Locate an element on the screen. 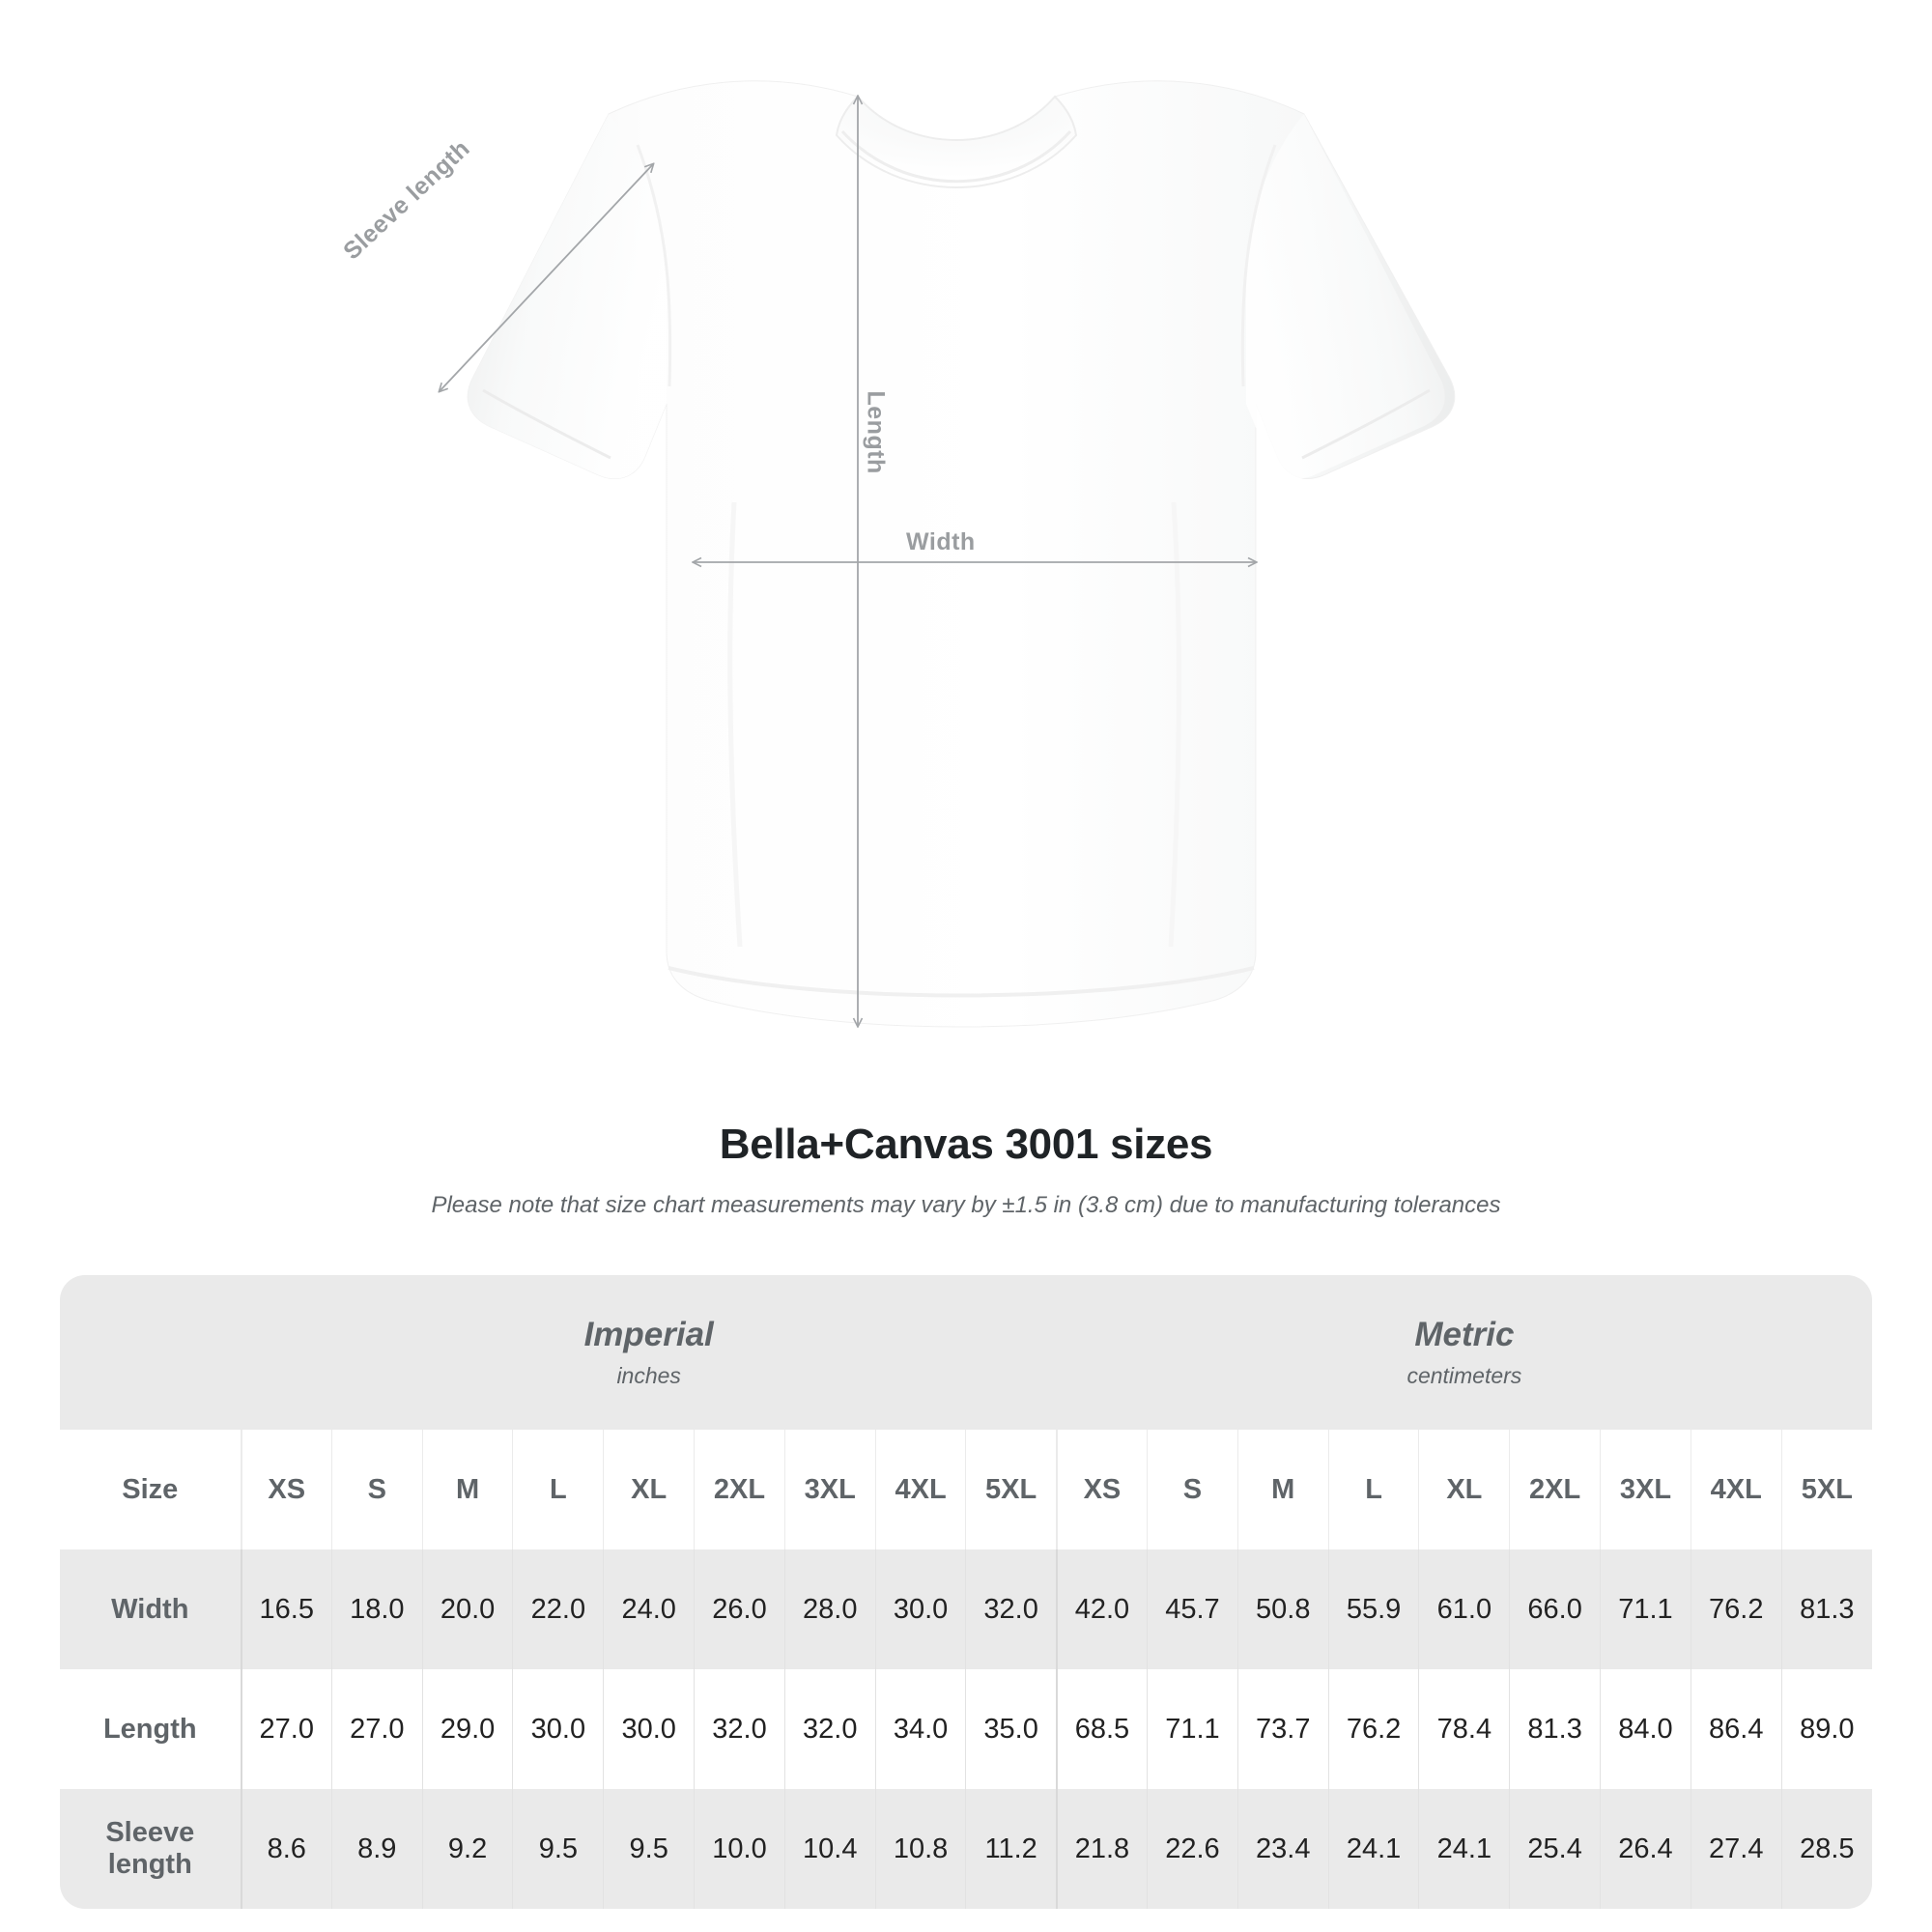  size-row-label: Size is located at coordinates (151, 1489).